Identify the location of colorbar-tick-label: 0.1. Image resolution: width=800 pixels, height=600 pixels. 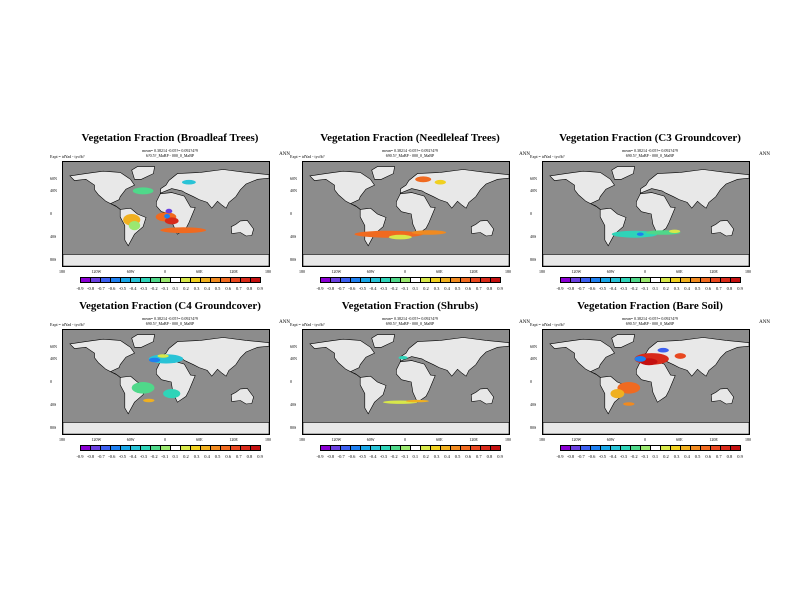
(655, 456).